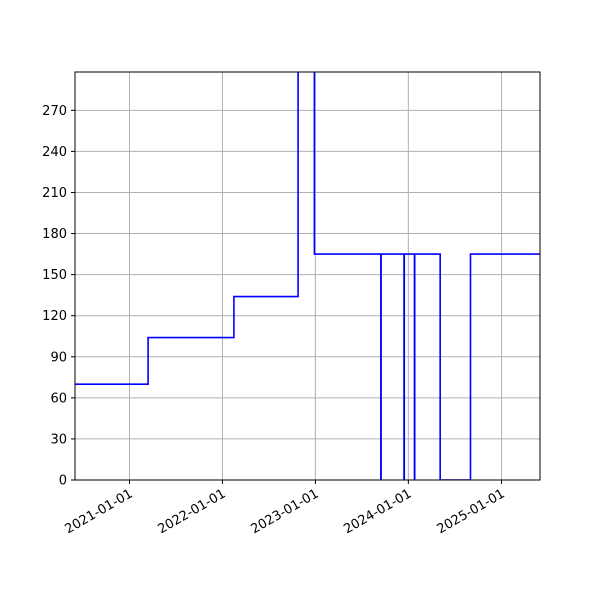 Image resolution: width=600 pixels, height=600 pixels. Describe the element at coordinates (58, 357) in the screenshot. I see `y-tick-label: 90` at that location.